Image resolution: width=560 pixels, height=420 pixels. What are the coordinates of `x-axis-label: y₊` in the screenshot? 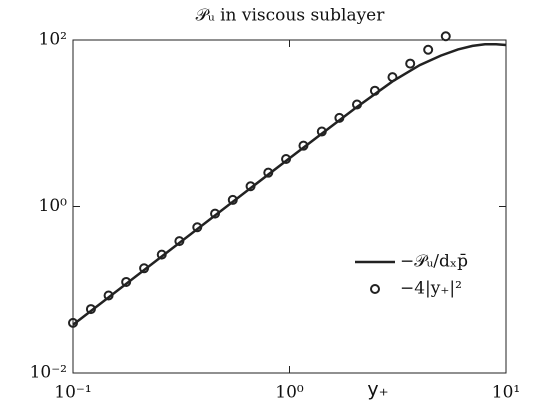 It's located at (377, 390).